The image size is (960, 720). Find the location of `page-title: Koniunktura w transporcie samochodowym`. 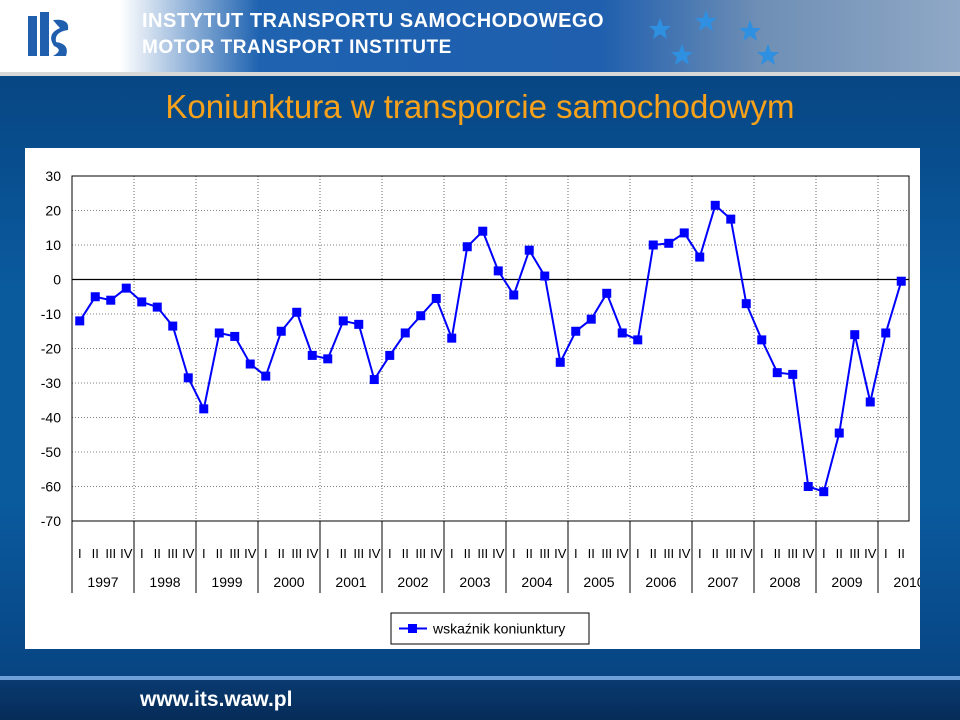

page-title: Koniunktura w transporcie samochodowym is located at coordinates (480, 106).